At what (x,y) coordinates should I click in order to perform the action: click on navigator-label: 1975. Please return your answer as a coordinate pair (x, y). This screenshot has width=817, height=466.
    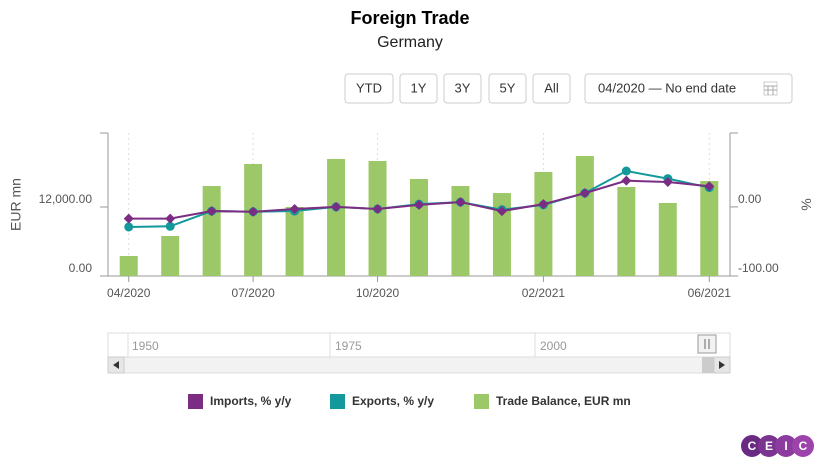
    Looking at the image, I should click on (348, 346).